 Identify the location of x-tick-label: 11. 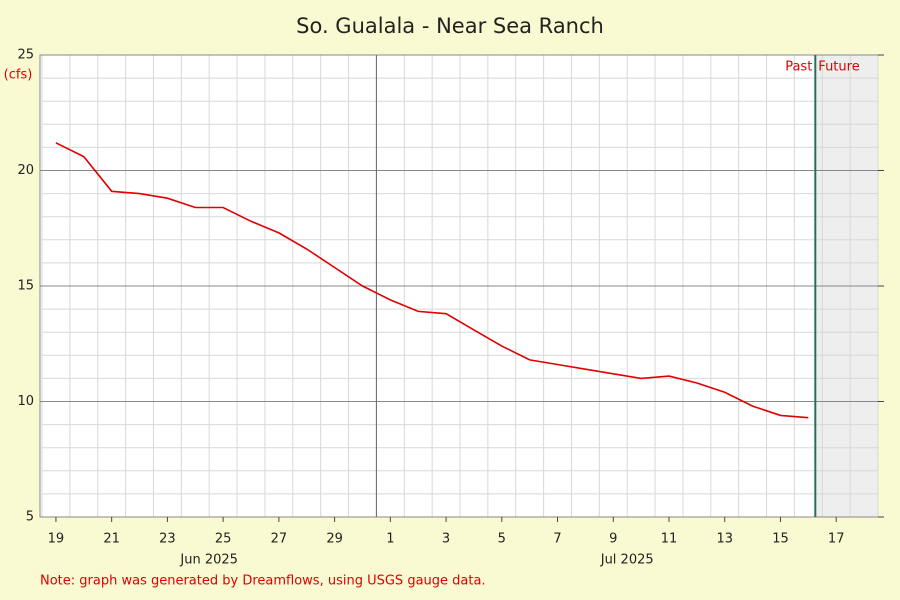
(669, 539).